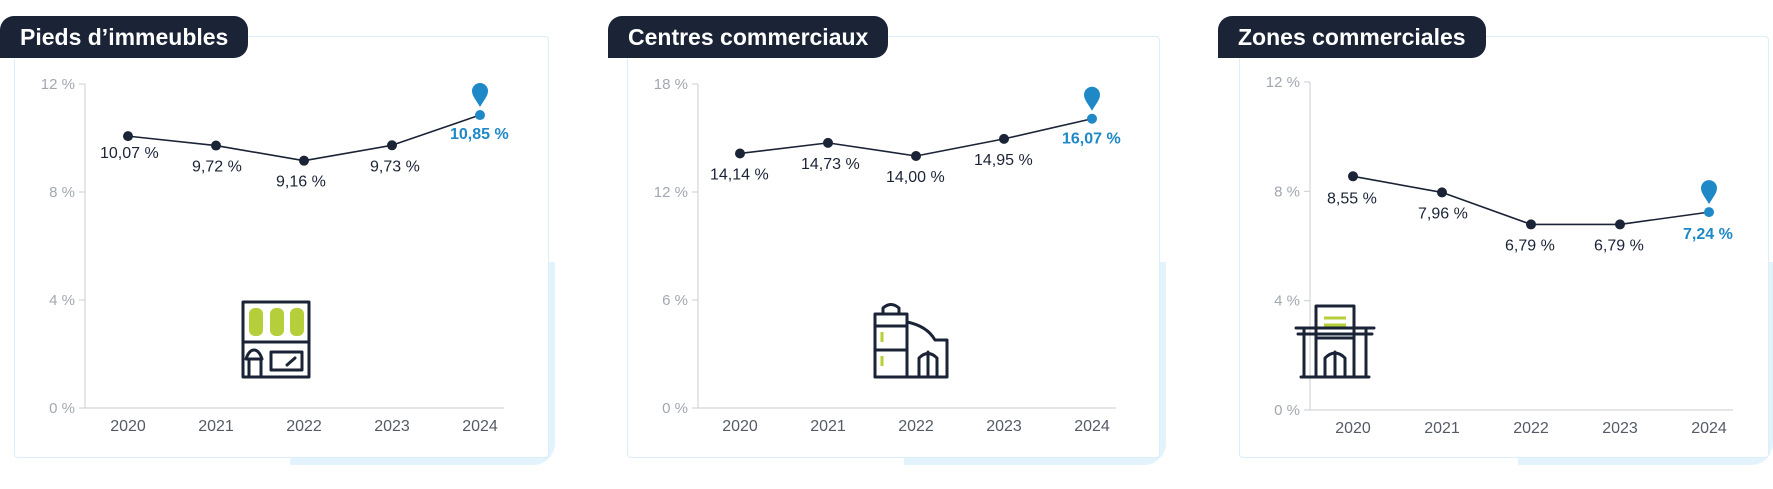  Describe the element at coordinates (891, 345) in the screenshot. I see `mall-tower` at that location.